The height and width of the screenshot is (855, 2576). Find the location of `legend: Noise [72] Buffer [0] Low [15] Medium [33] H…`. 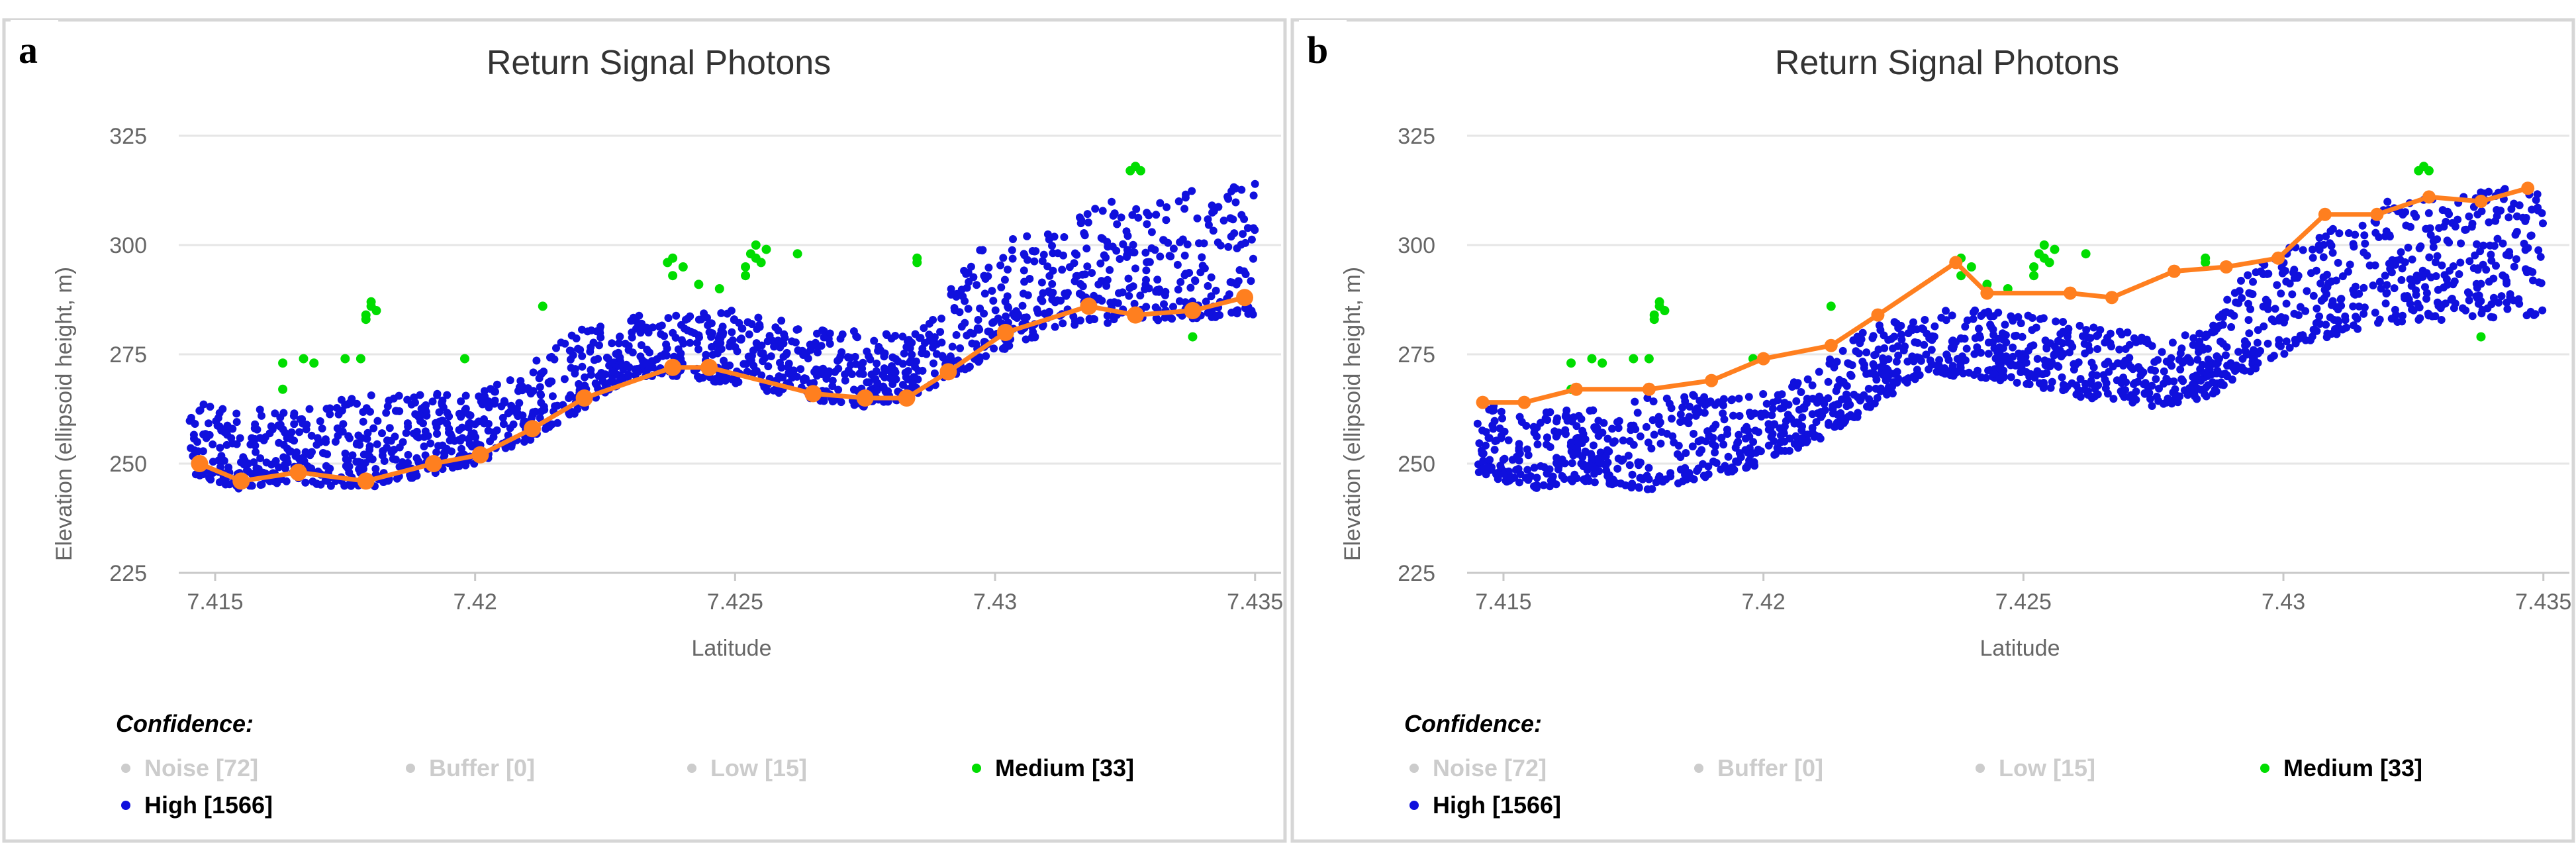

legend: Noise [72] Buffer [0] Low [15] Medium [33] H… is located at coordinates (1915, 787).